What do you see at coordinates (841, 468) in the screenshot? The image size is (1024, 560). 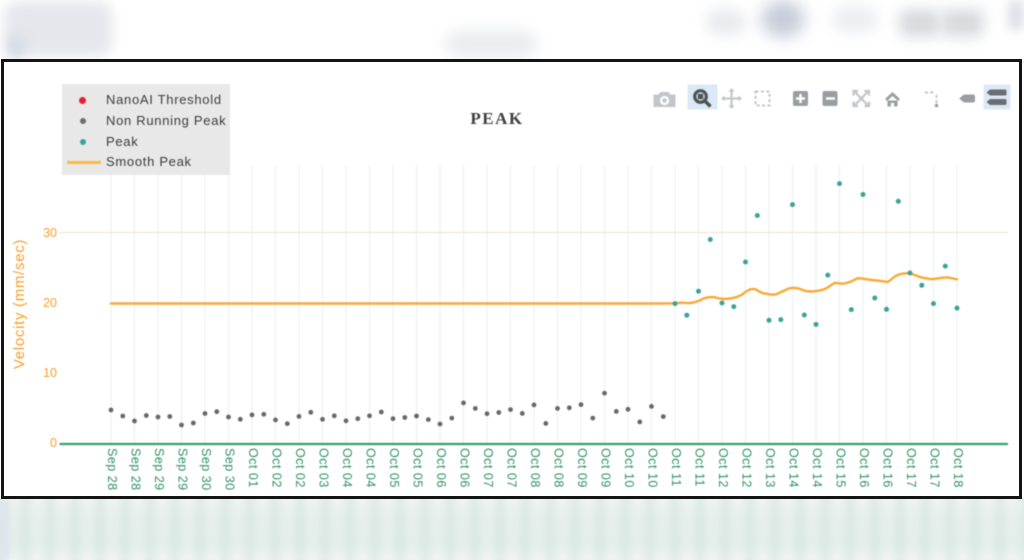 I see `svg-text: Oct 15` at bounding box center [841, 468].